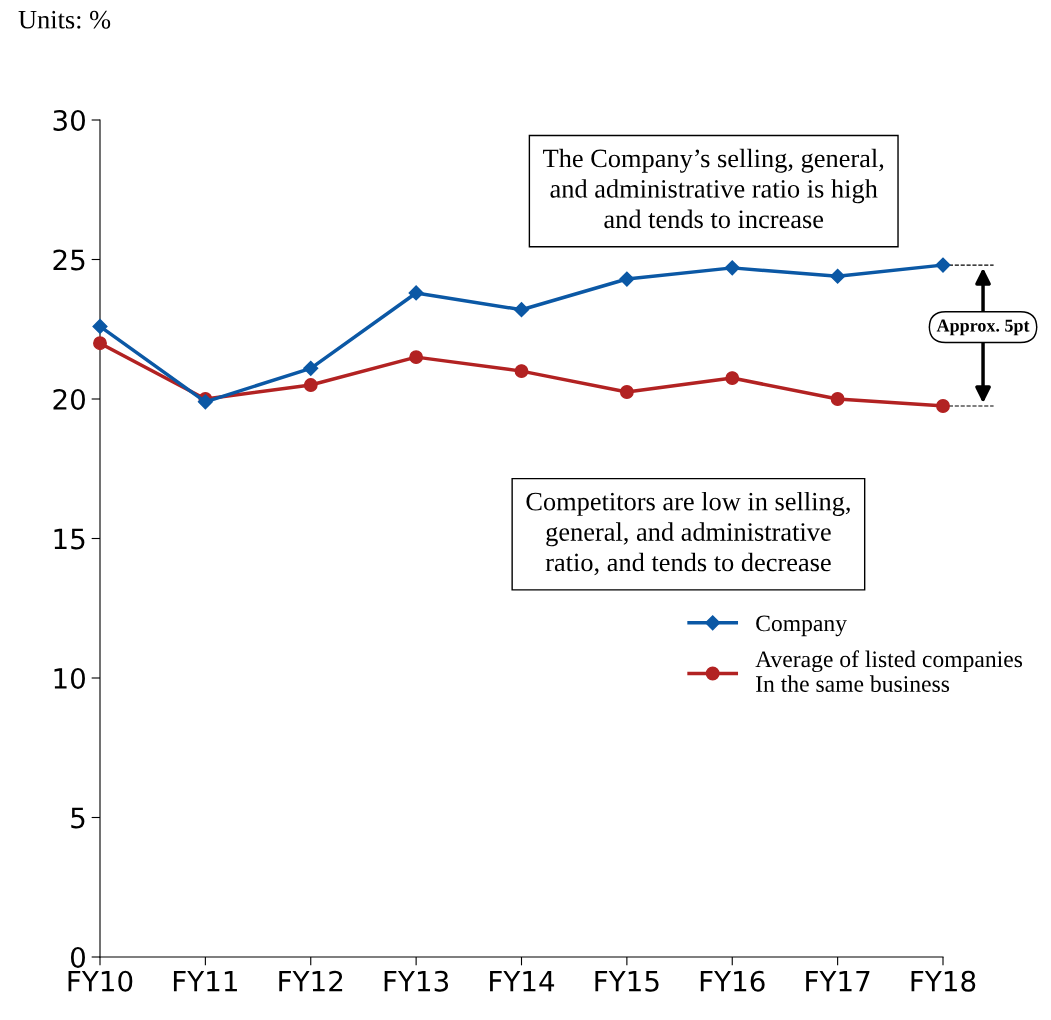  I want to click on y-tick-label: 0, so click(77, 957).